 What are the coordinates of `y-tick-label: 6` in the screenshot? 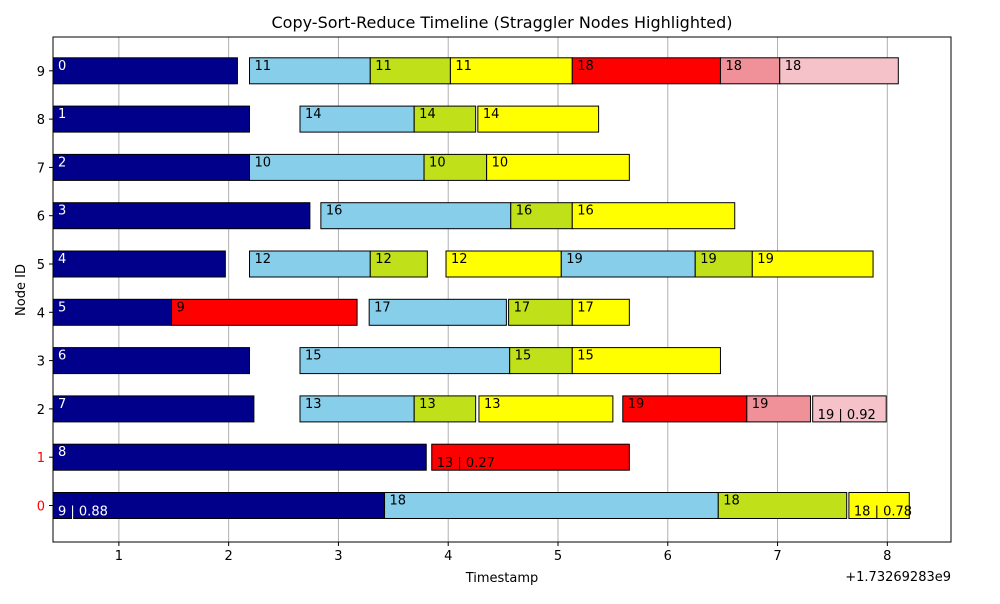 It's located at (41, 217).